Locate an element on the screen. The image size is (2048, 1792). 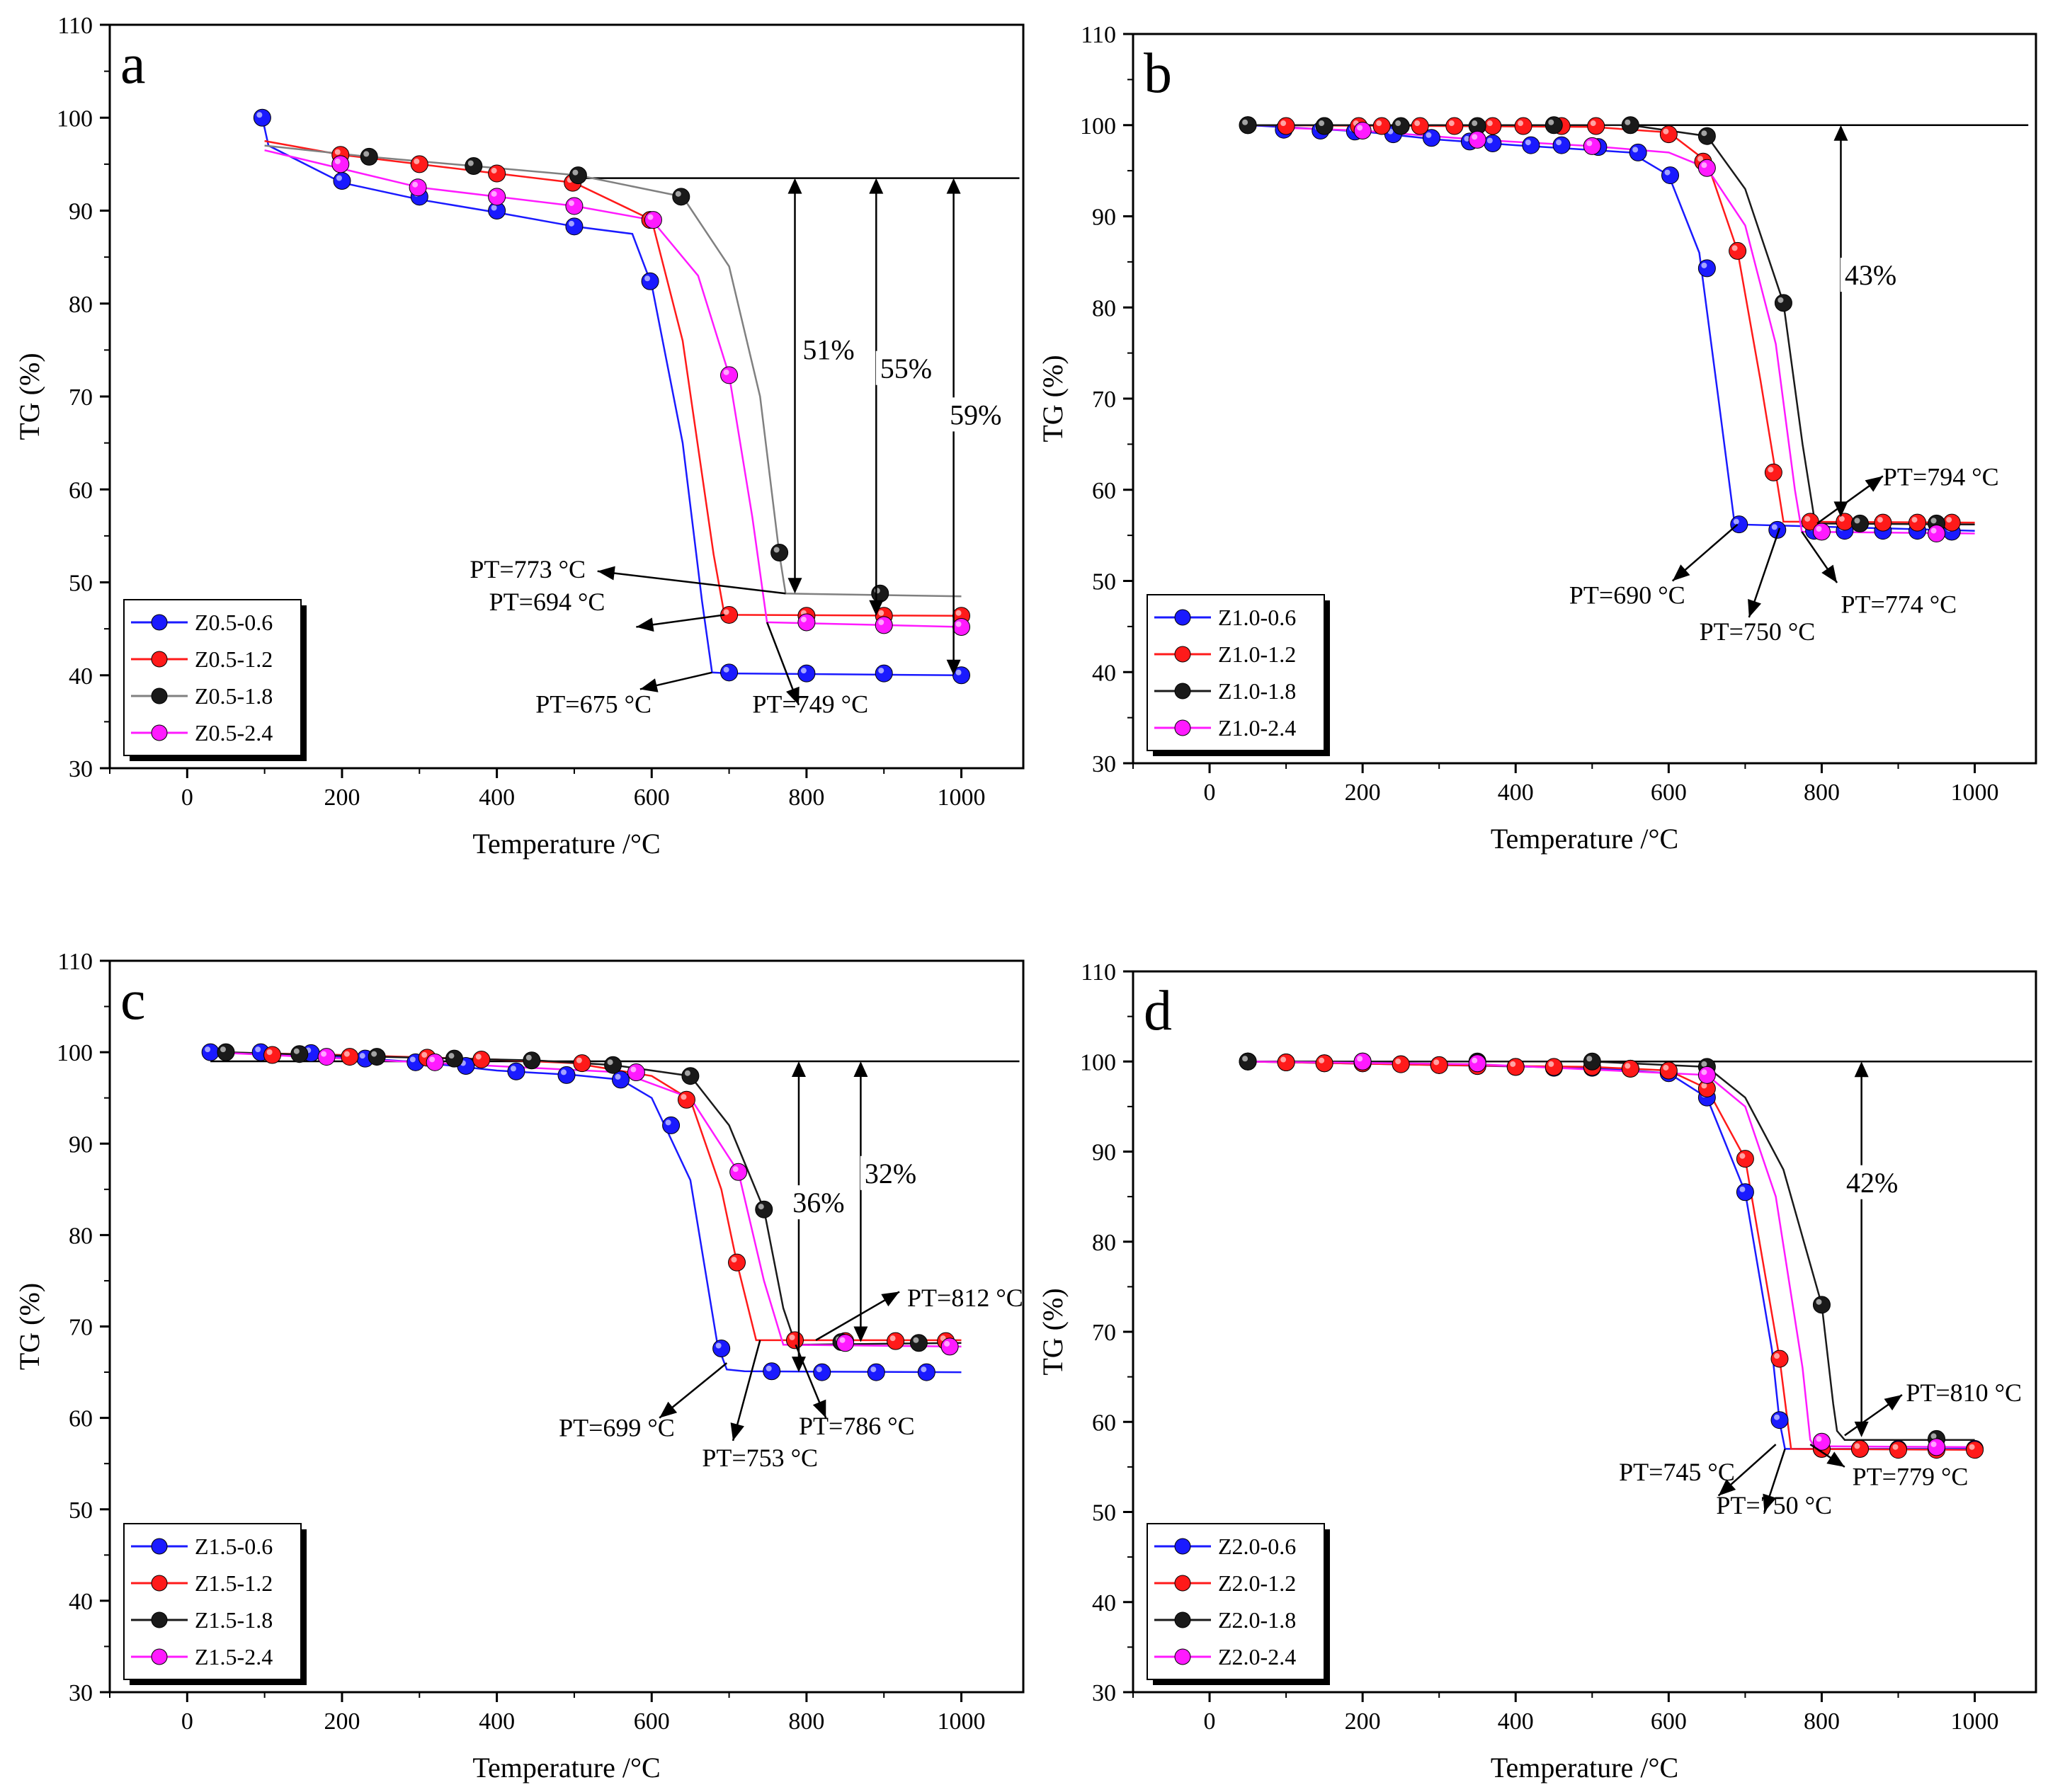
marker-Z2.0-1.8 is located at coordinates (1248, 1061).